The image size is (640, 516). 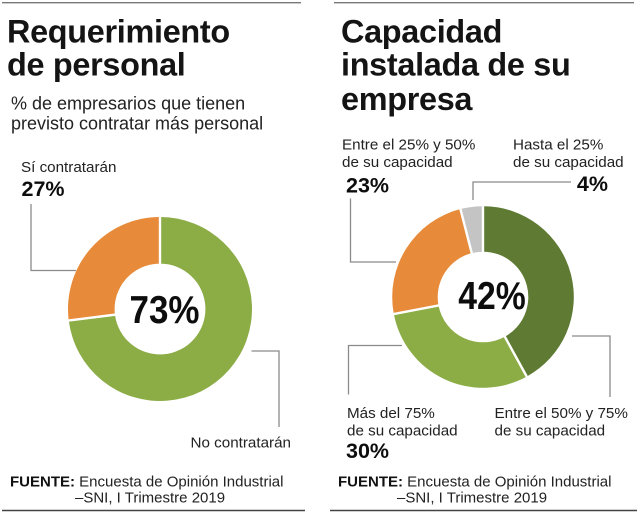 I want to click on svg-text: 42%, so click(x=492, y=296).